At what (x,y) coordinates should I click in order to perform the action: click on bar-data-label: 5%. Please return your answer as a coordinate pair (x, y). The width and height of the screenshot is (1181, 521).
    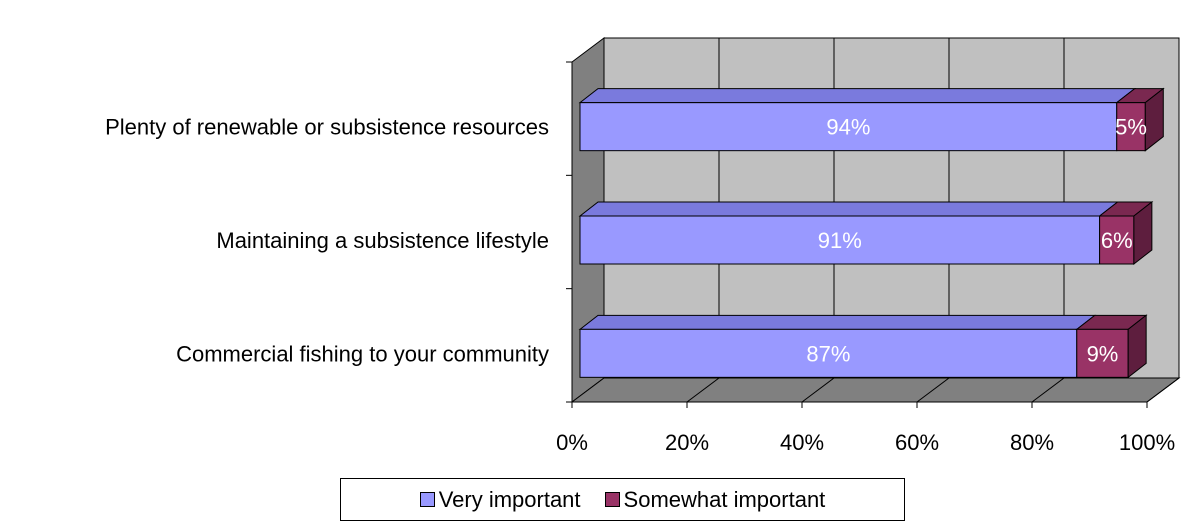
    Looking at the image, I should click on (1131, 127).